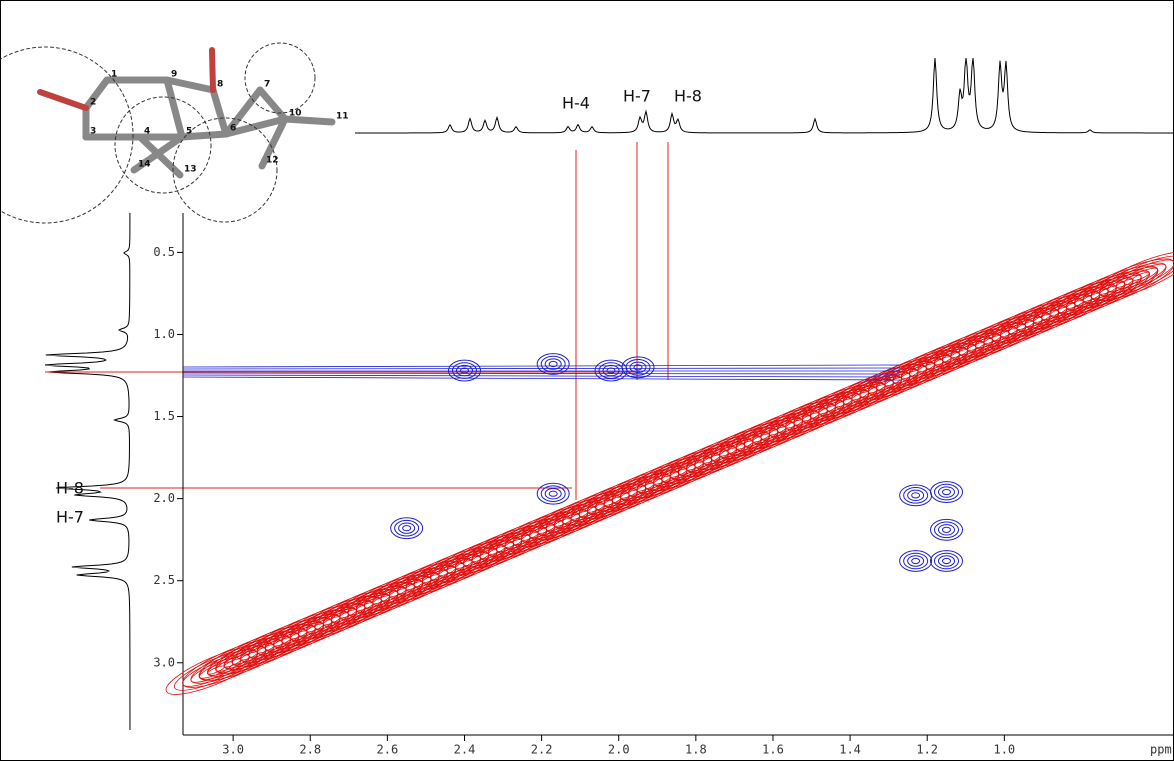 This screenshot has height=761, width=1174. Describe the element at coordinates (93, 103) in the screenshot. I see `atom-label: 2` at that location.